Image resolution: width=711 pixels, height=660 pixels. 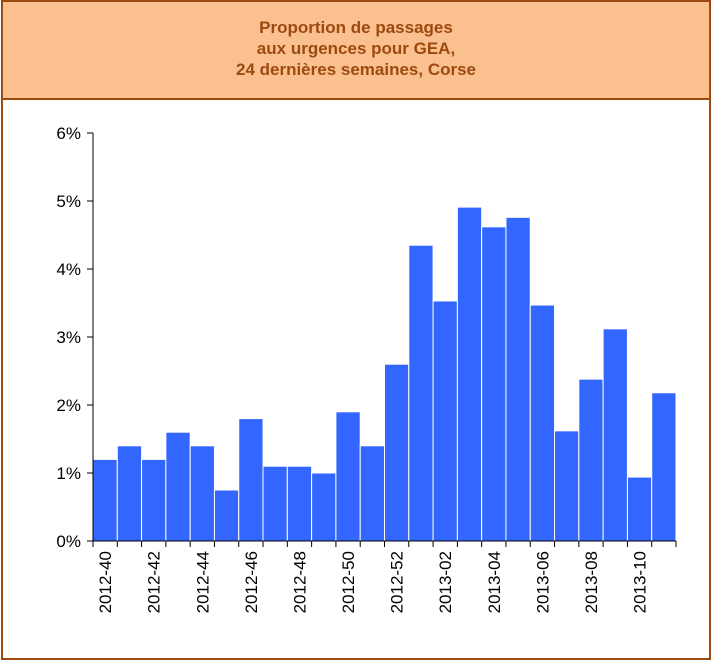 What do you see at coordinates (154, 582) in the screenshot?
I see `x-tick-label: 2012-42` at bounding box center [154, 582].